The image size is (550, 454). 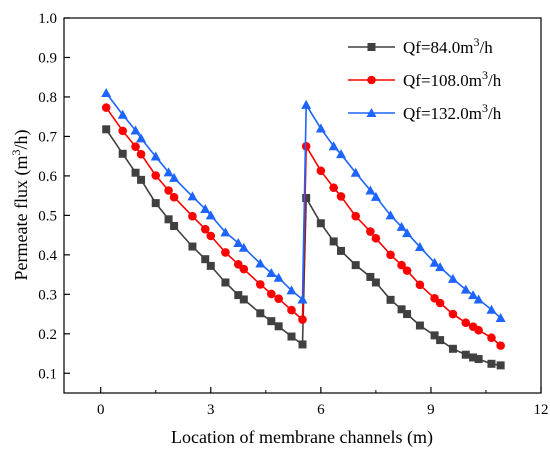 What do you see at coordinates (47, 295) in the screenshot?
I see `y-tick-label-2: 0.3` at bounding box center [47, 295].